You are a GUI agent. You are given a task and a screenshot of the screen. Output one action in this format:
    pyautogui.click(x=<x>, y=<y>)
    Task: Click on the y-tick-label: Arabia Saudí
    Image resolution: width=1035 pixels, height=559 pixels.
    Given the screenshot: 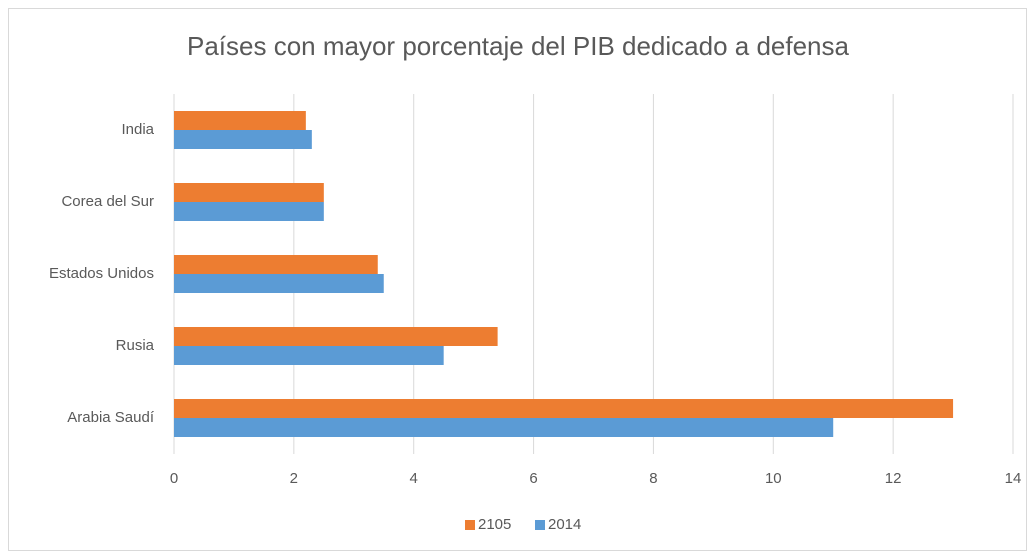 What is the action you would take?
    pyautogui.click(x=111, y=417)
    